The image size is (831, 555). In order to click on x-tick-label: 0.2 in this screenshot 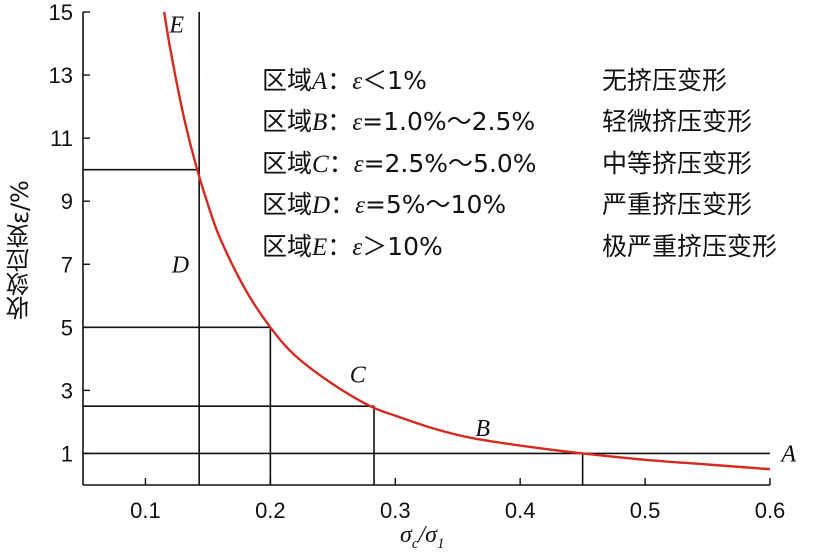, I will do `click(270, 510)`.